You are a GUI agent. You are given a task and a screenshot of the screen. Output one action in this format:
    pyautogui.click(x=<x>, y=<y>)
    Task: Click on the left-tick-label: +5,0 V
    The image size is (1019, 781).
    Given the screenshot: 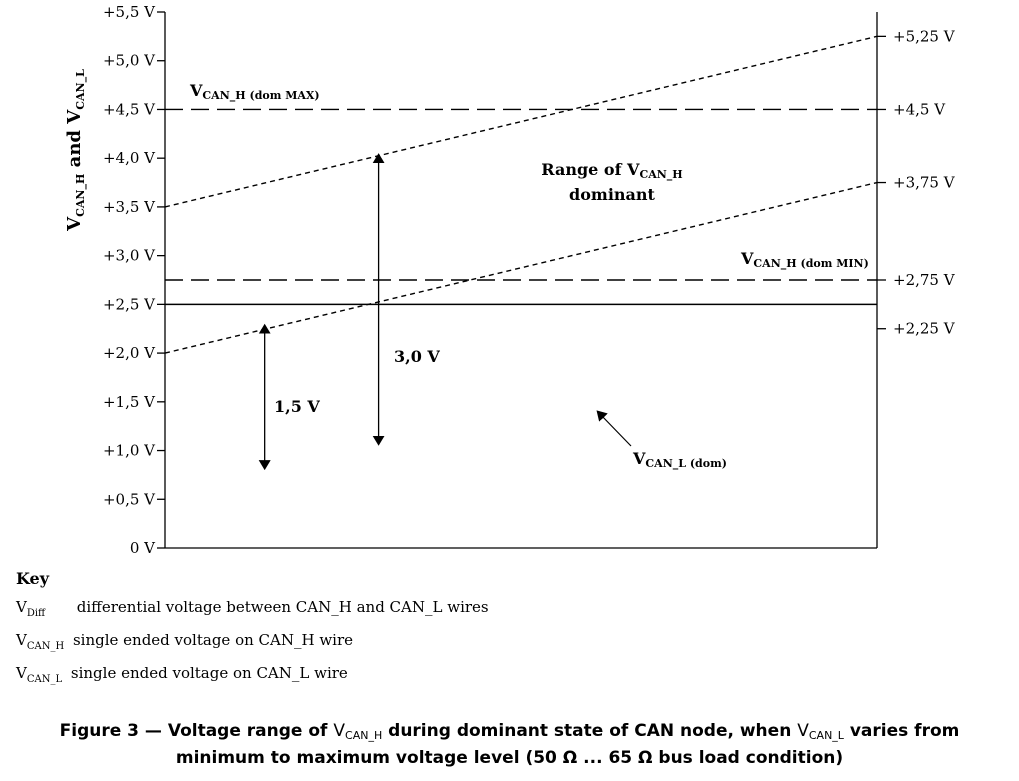 What is the action you would take?
    pyautogui.click(x=129, y=61)
    